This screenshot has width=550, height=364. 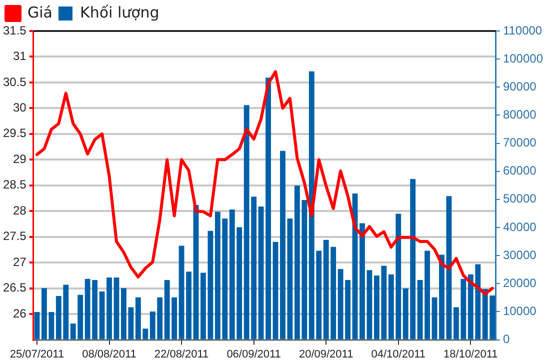 I want to click on y-tick-label: 29, so click(x=19, y=159).